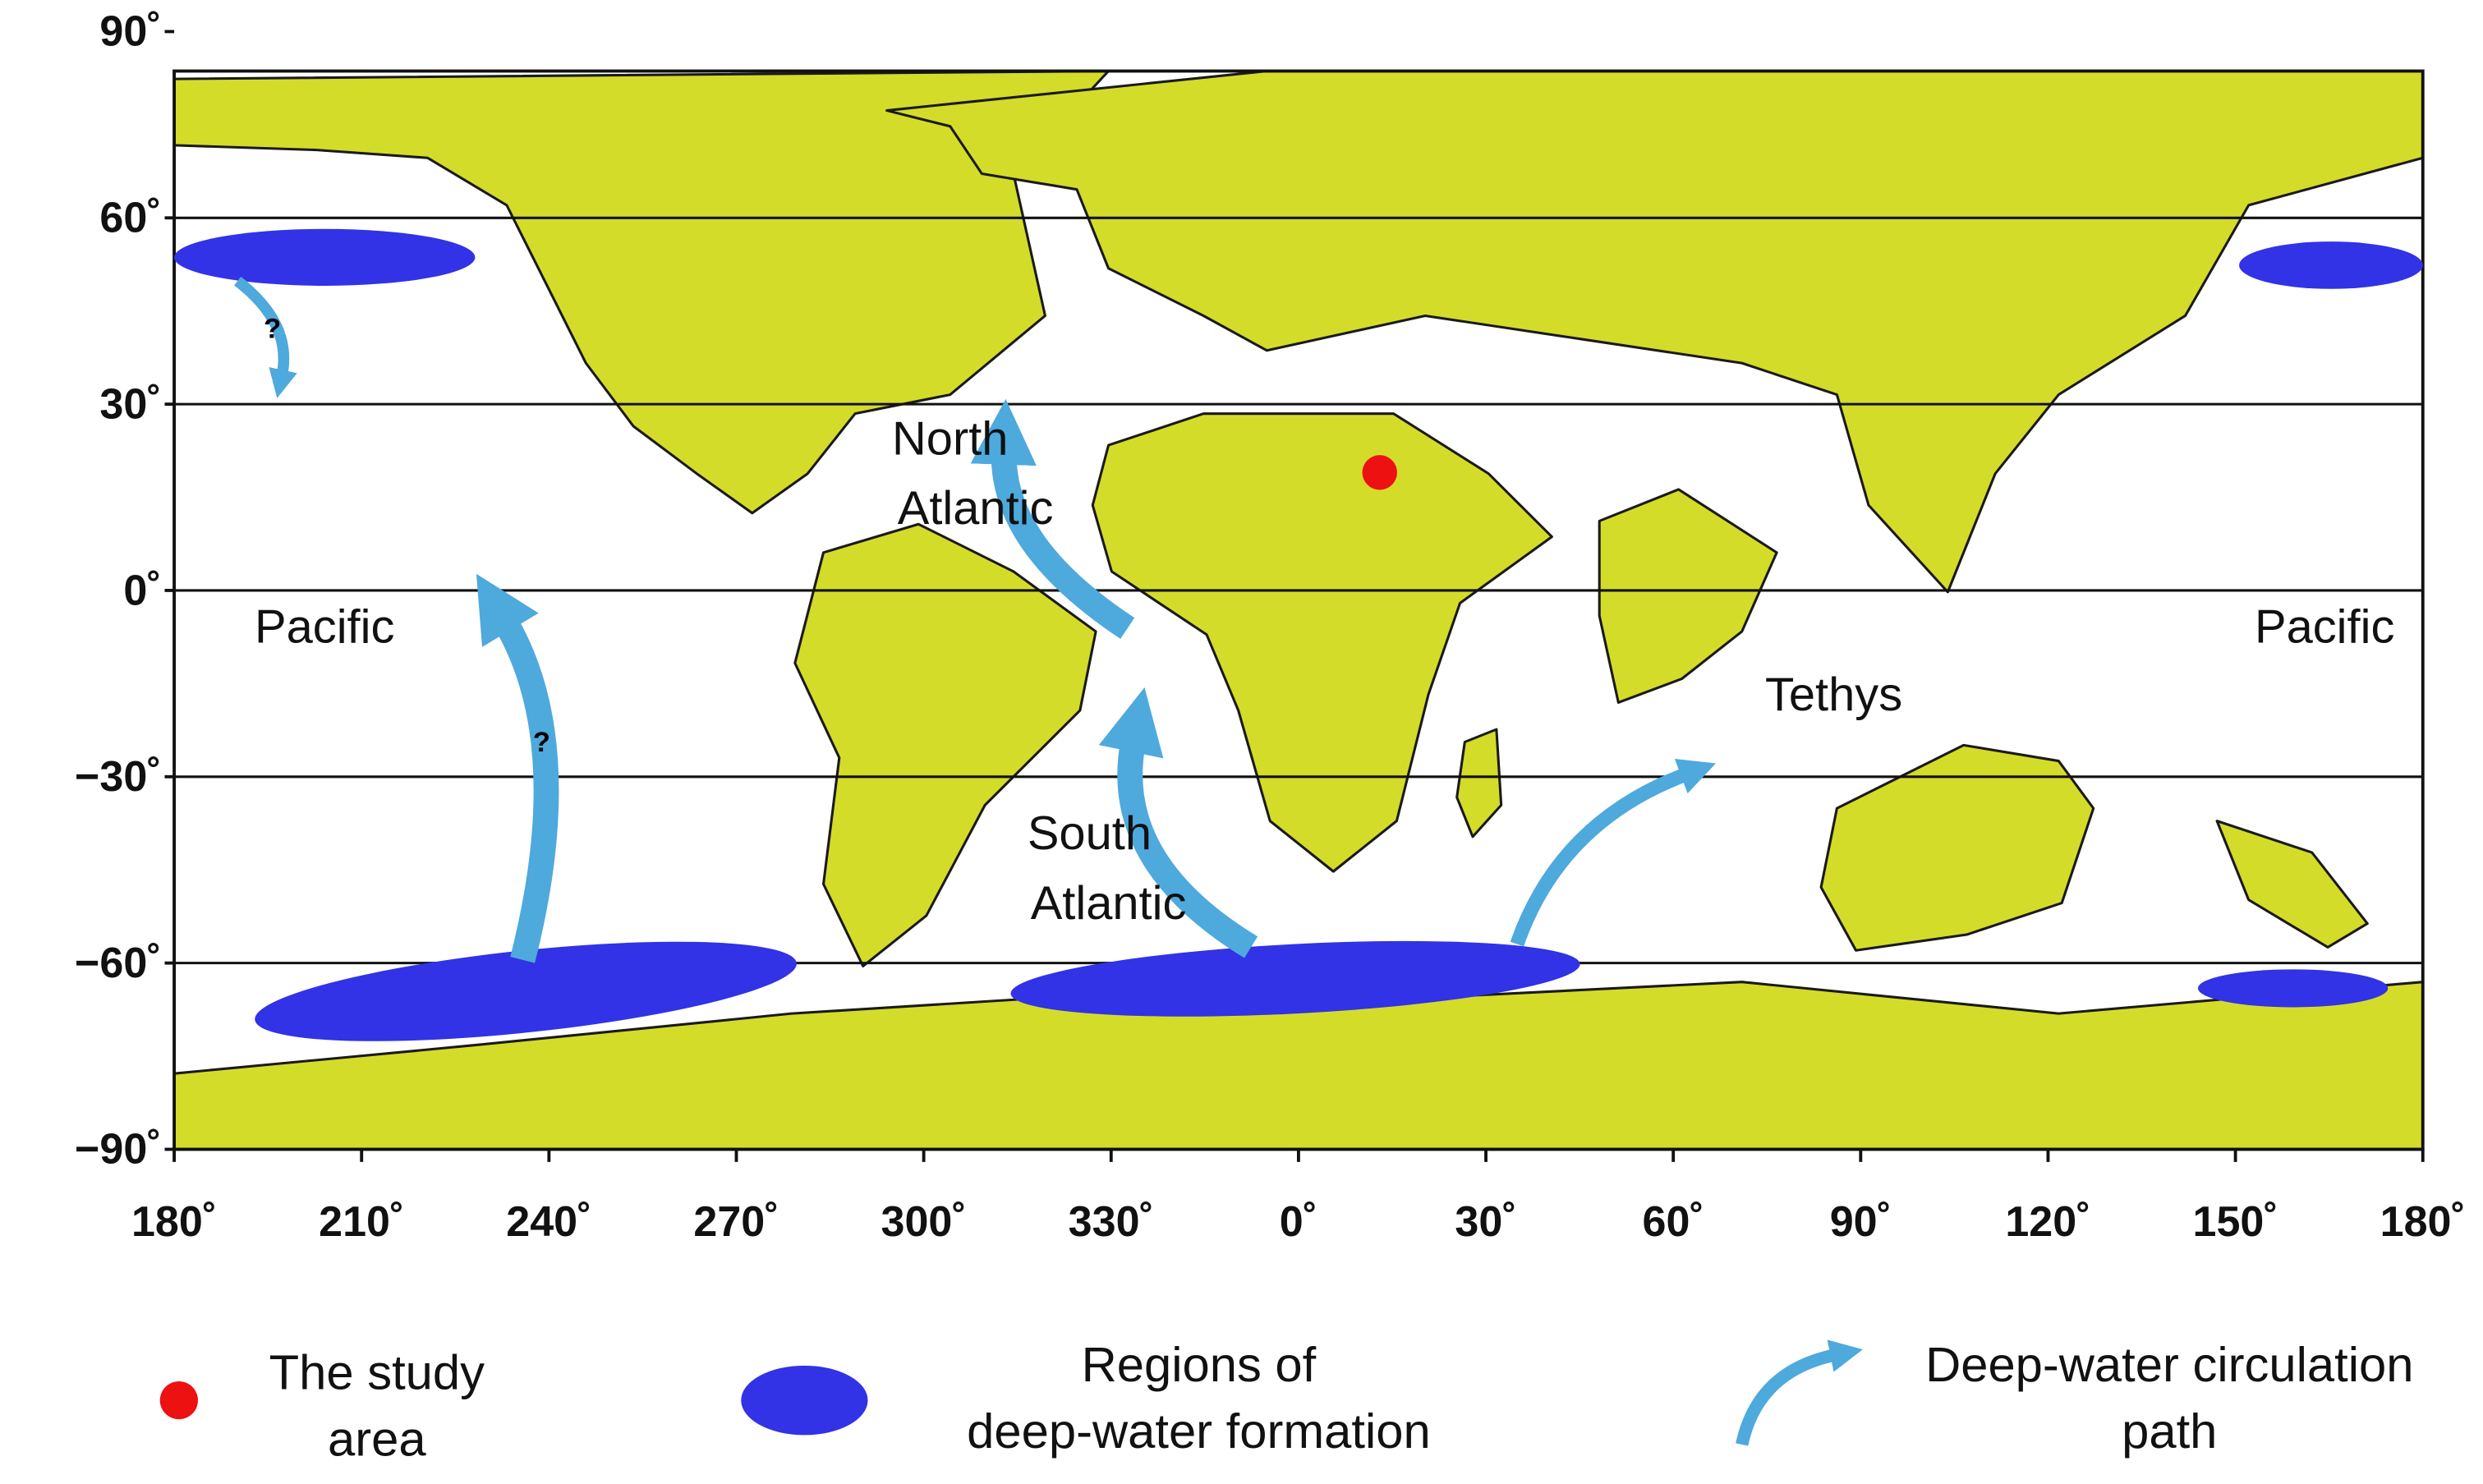  What do you see at coordinates (130, 218) in the screenshot?
I see `lat-tick-label: 60˚` at bounding box center [130, 218].